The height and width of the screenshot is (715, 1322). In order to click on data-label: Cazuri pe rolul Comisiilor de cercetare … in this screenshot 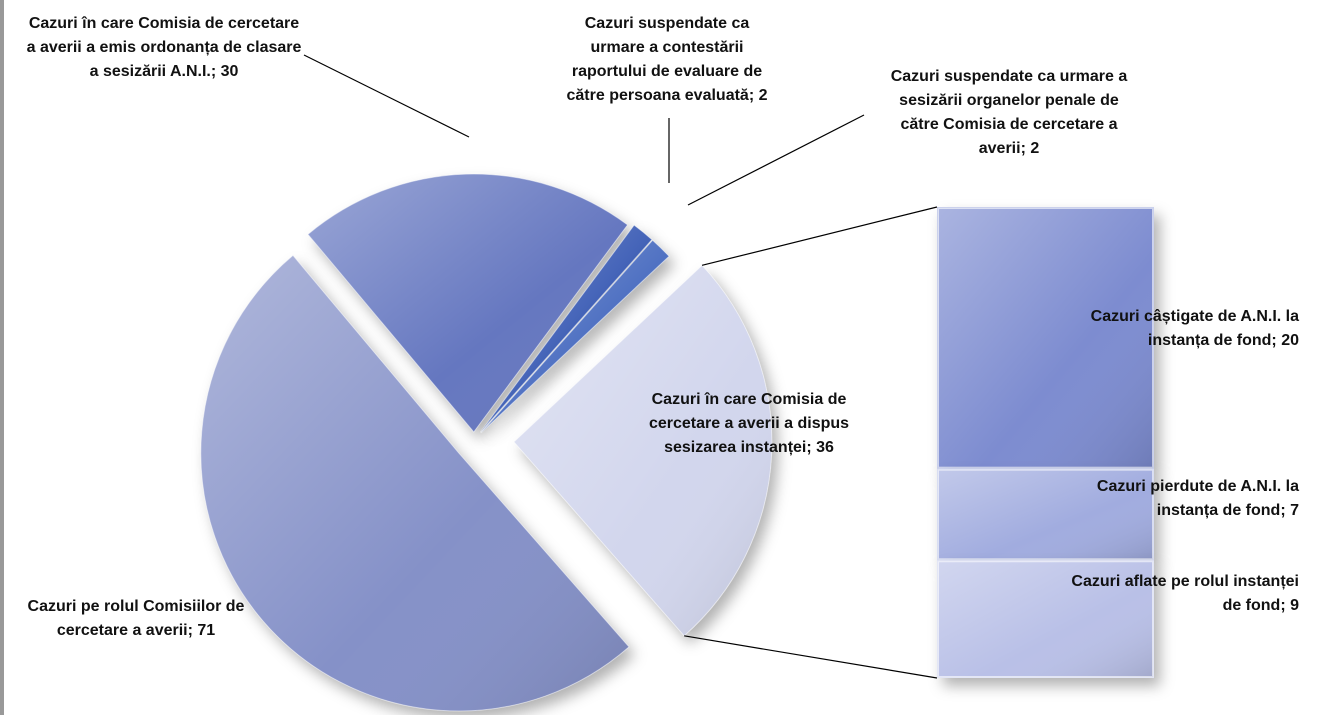, I will do `click(136, 618)`.